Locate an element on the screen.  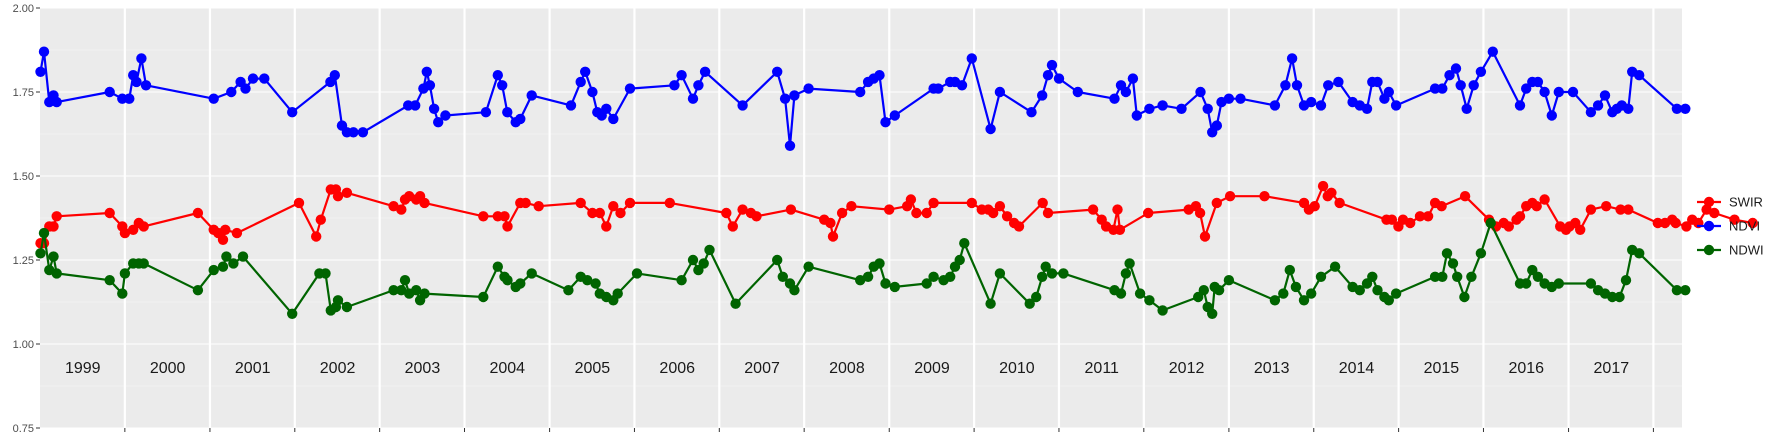
legend-key-ndvi is located at coordinates (1709, 226).